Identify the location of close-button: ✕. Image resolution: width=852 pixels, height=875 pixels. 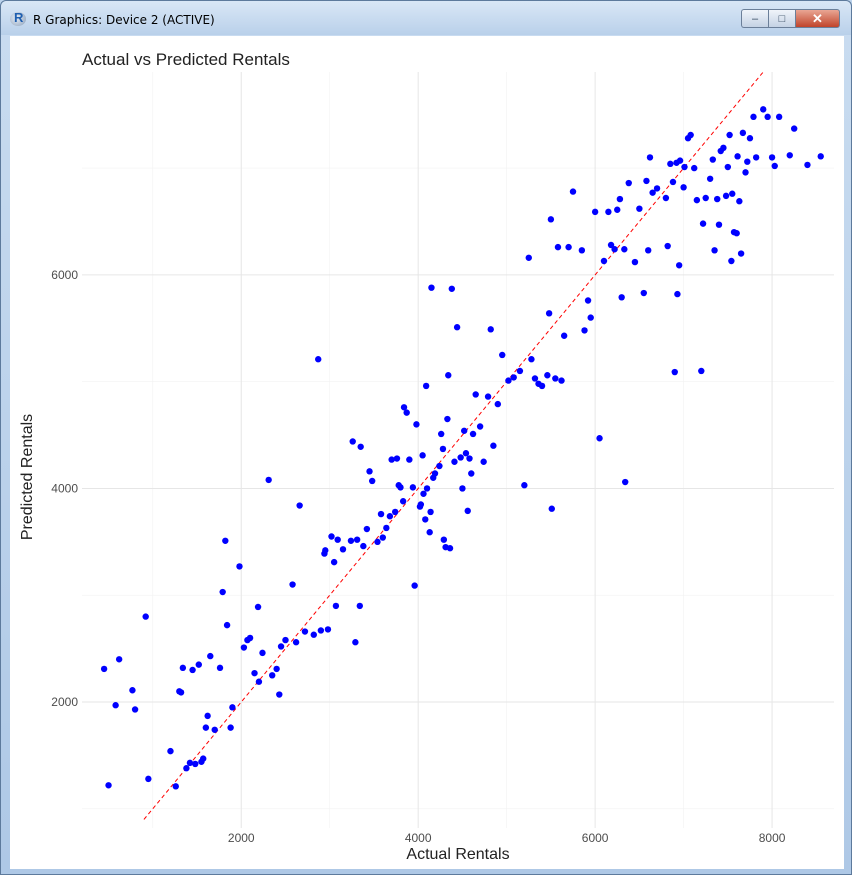
(817, 18).